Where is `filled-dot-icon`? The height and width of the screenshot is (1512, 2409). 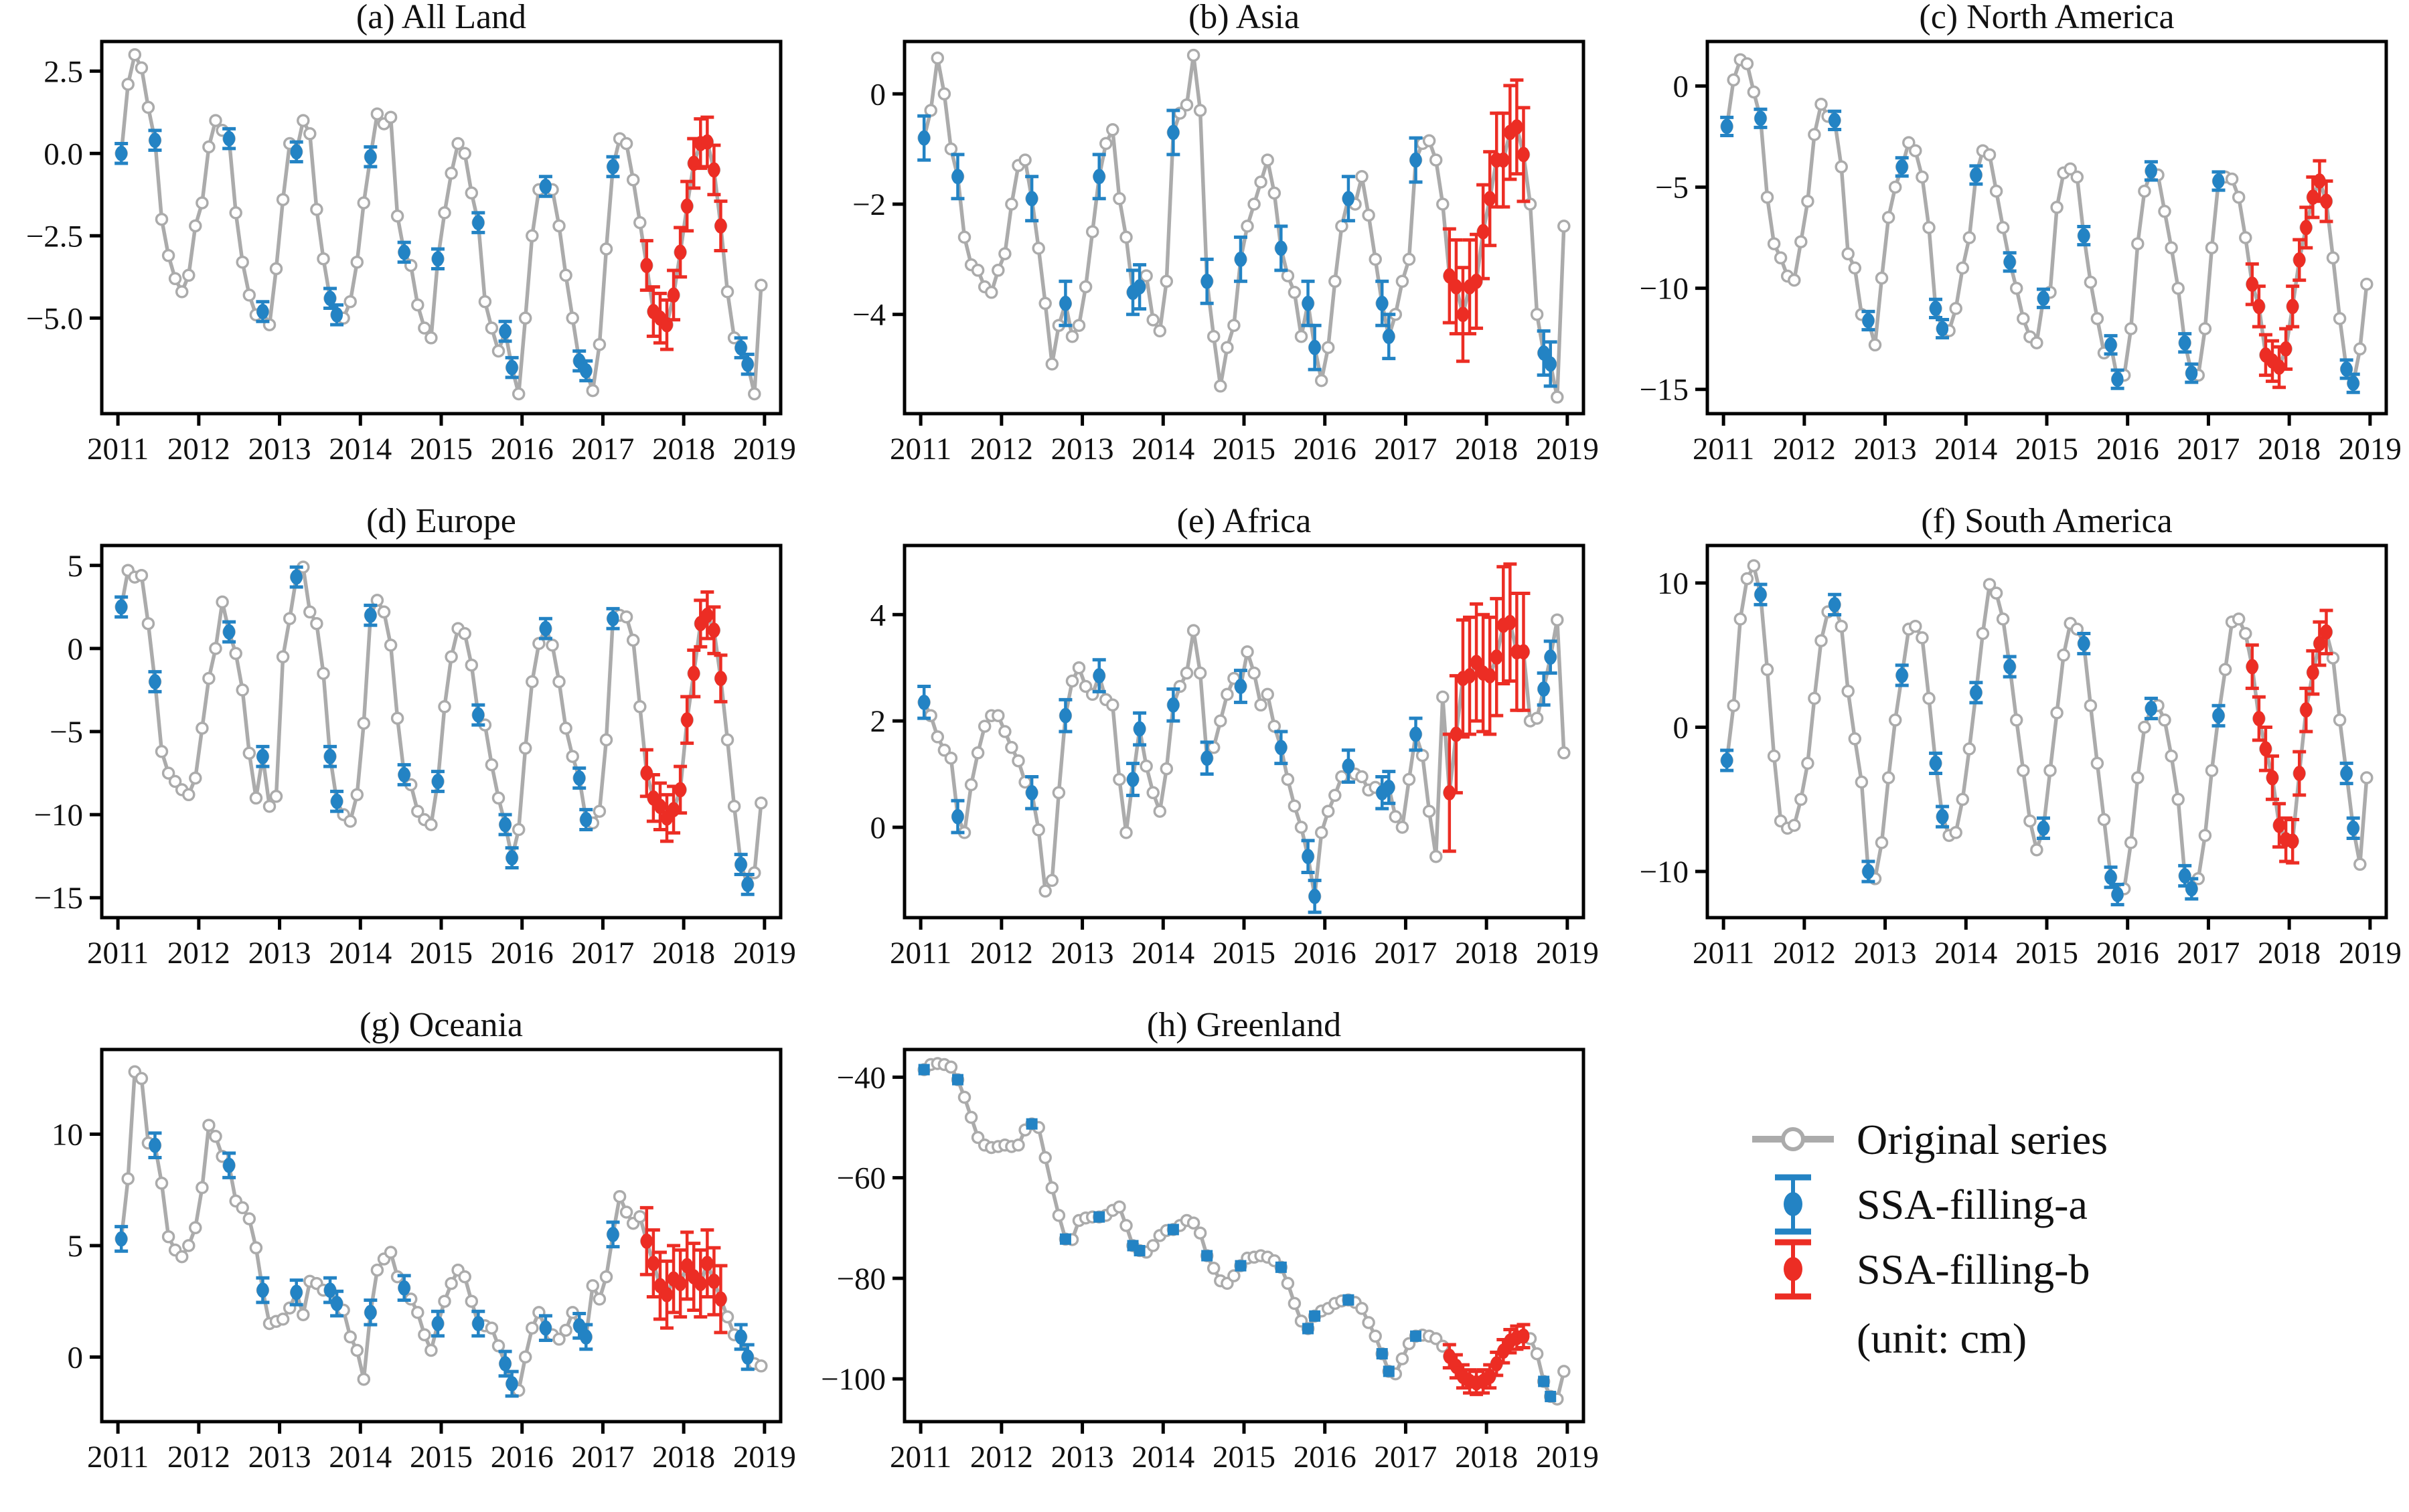 filled-dot-icon is located at coordinates (1793, 1269).